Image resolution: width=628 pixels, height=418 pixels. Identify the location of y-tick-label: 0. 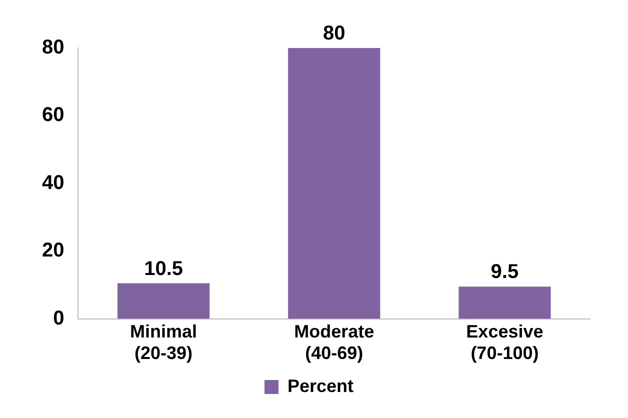
(58, 318).